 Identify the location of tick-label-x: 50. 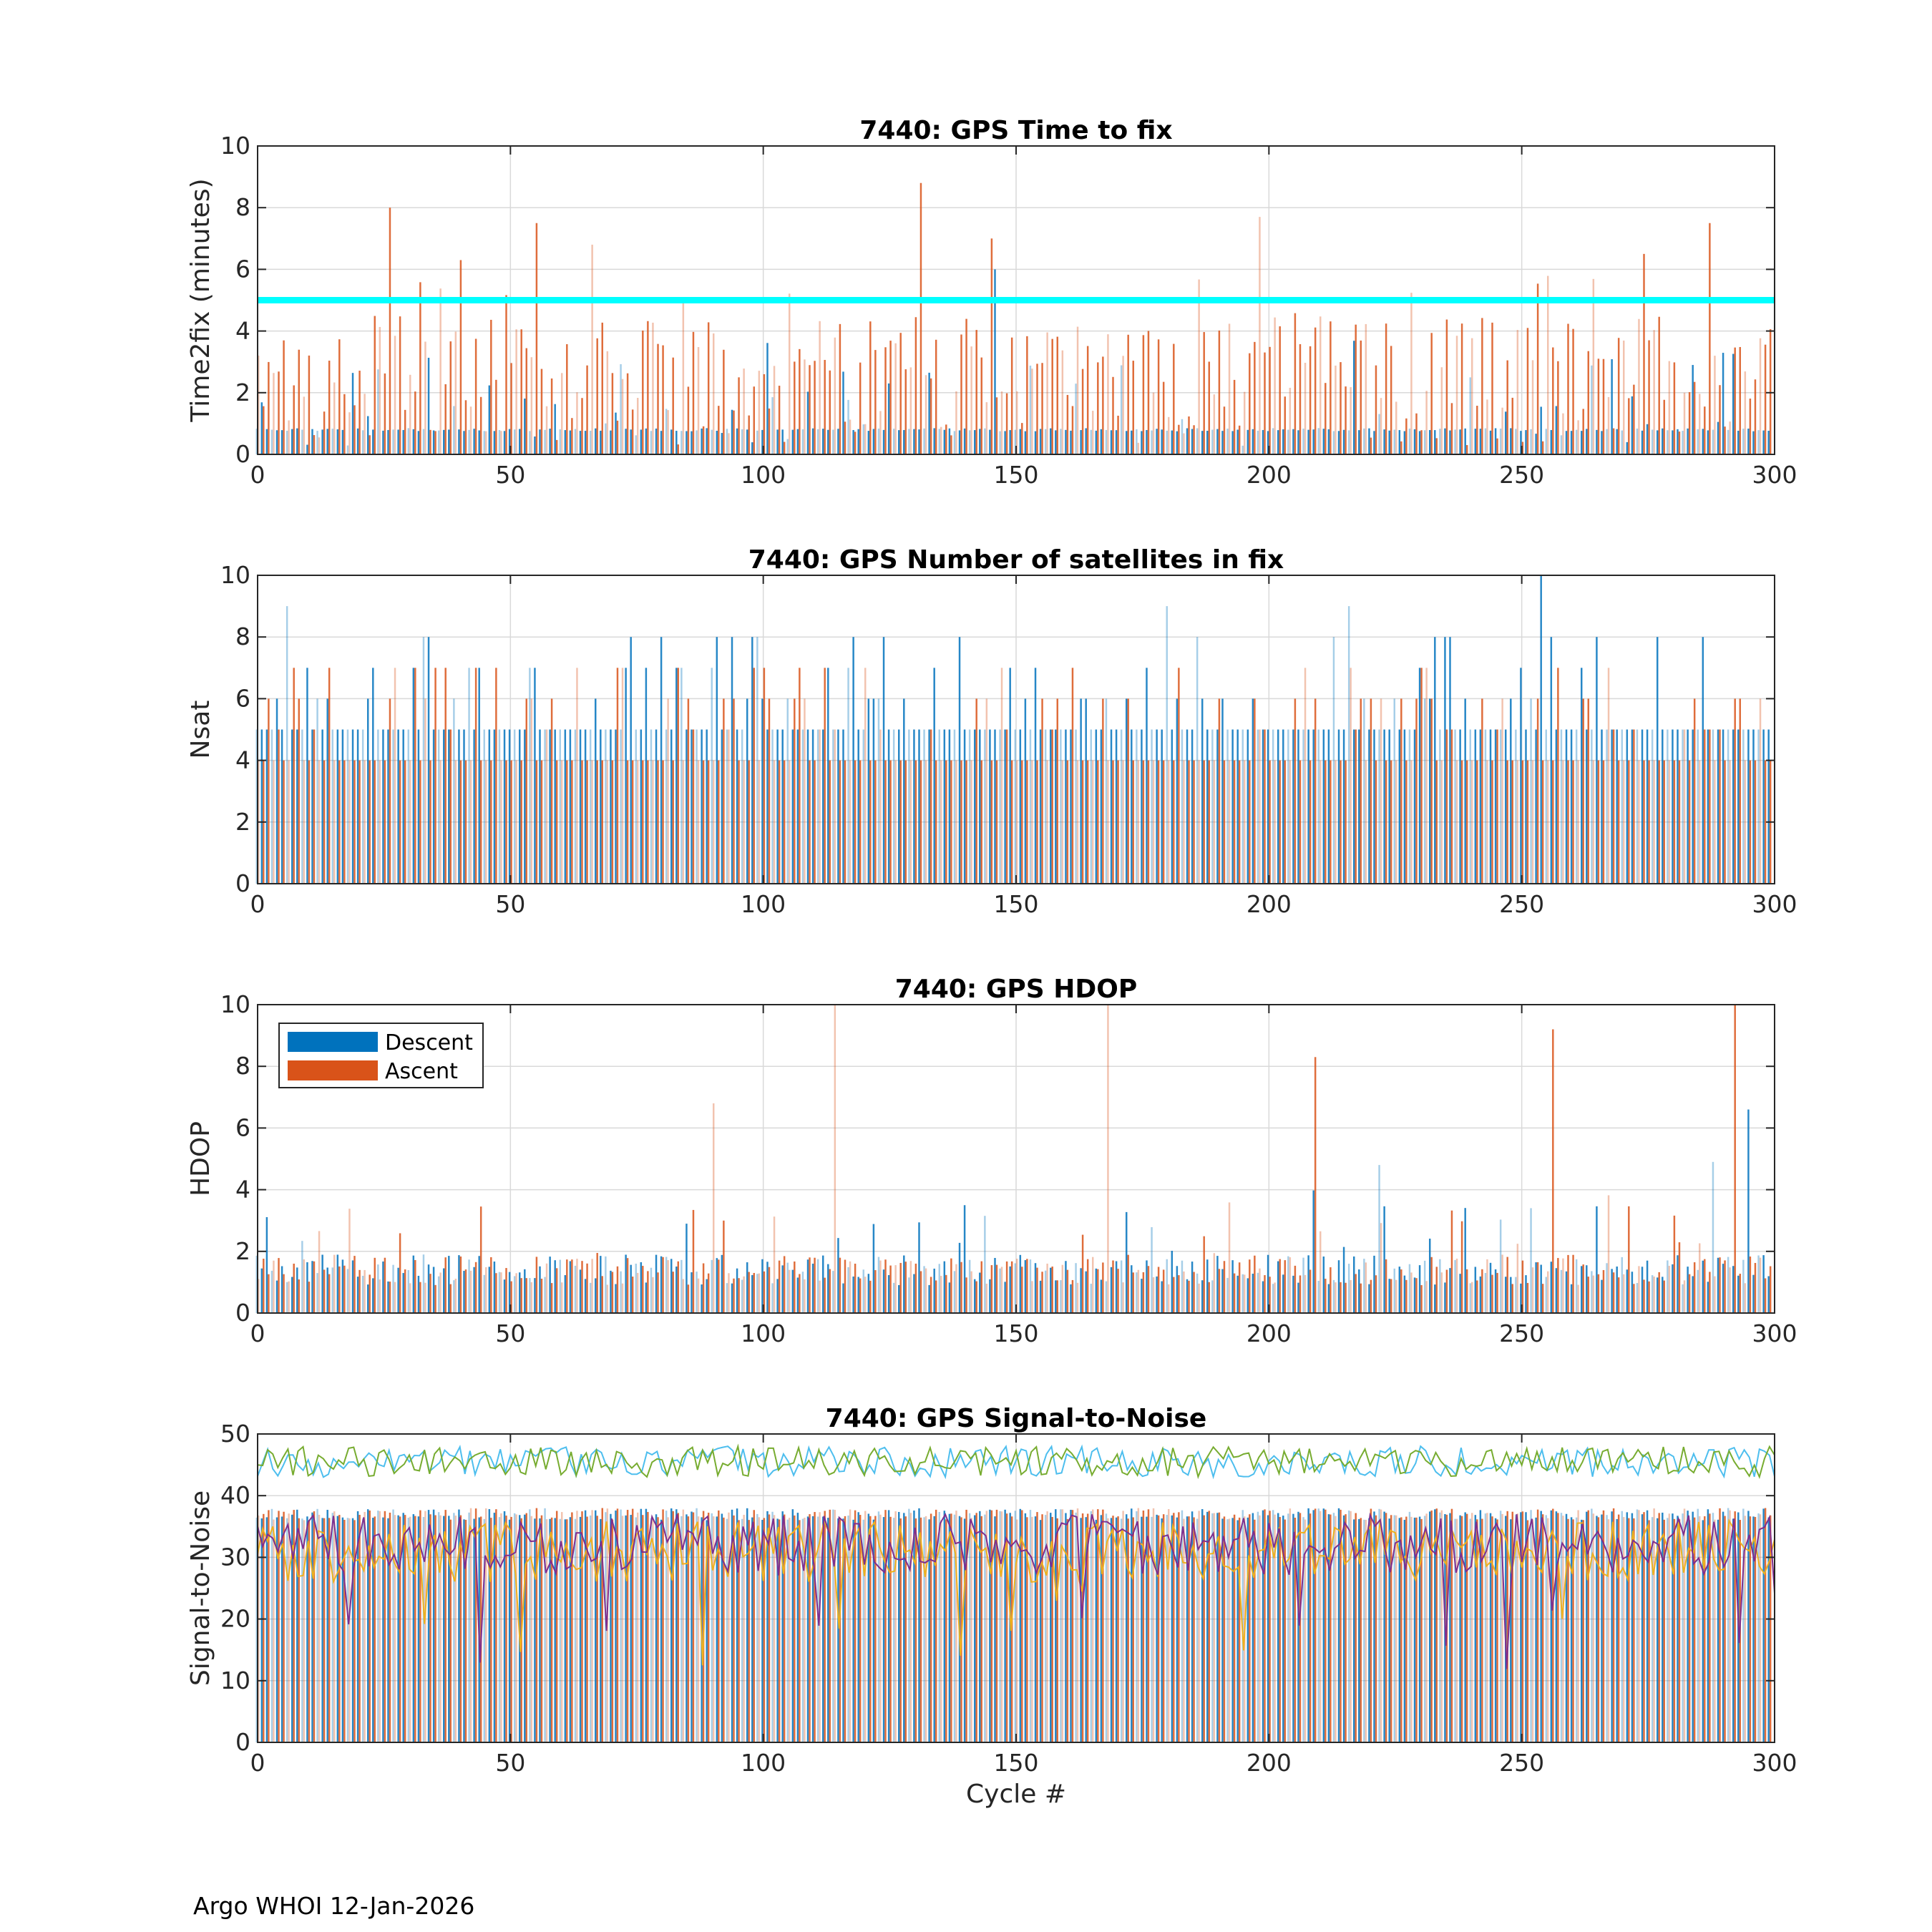
(510, 1763).